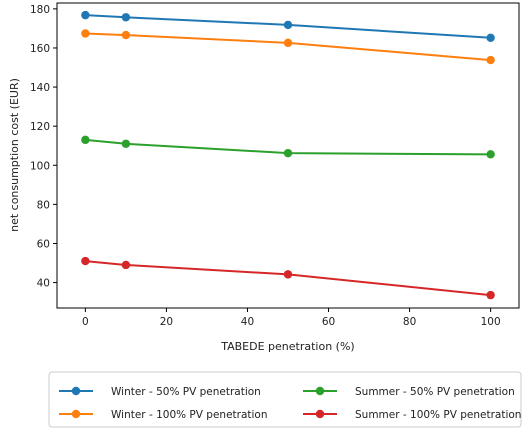  Describe the element at coordinates (14, 155) in the screenshot. I see `y-axis-label: net consumption cost (EUR)` at that location.